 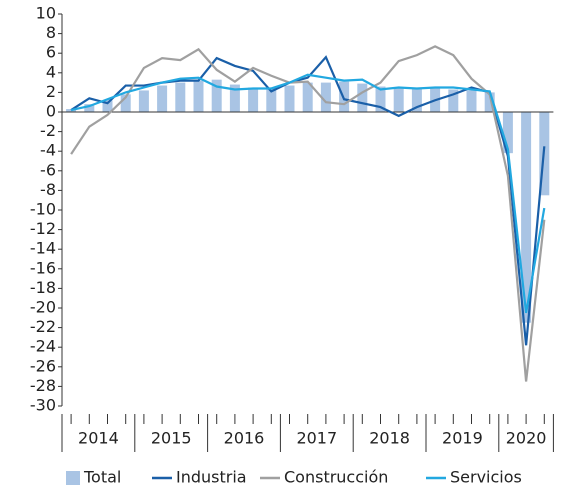 I want to click on legend-label: Industria, so click(x=211, y=477).